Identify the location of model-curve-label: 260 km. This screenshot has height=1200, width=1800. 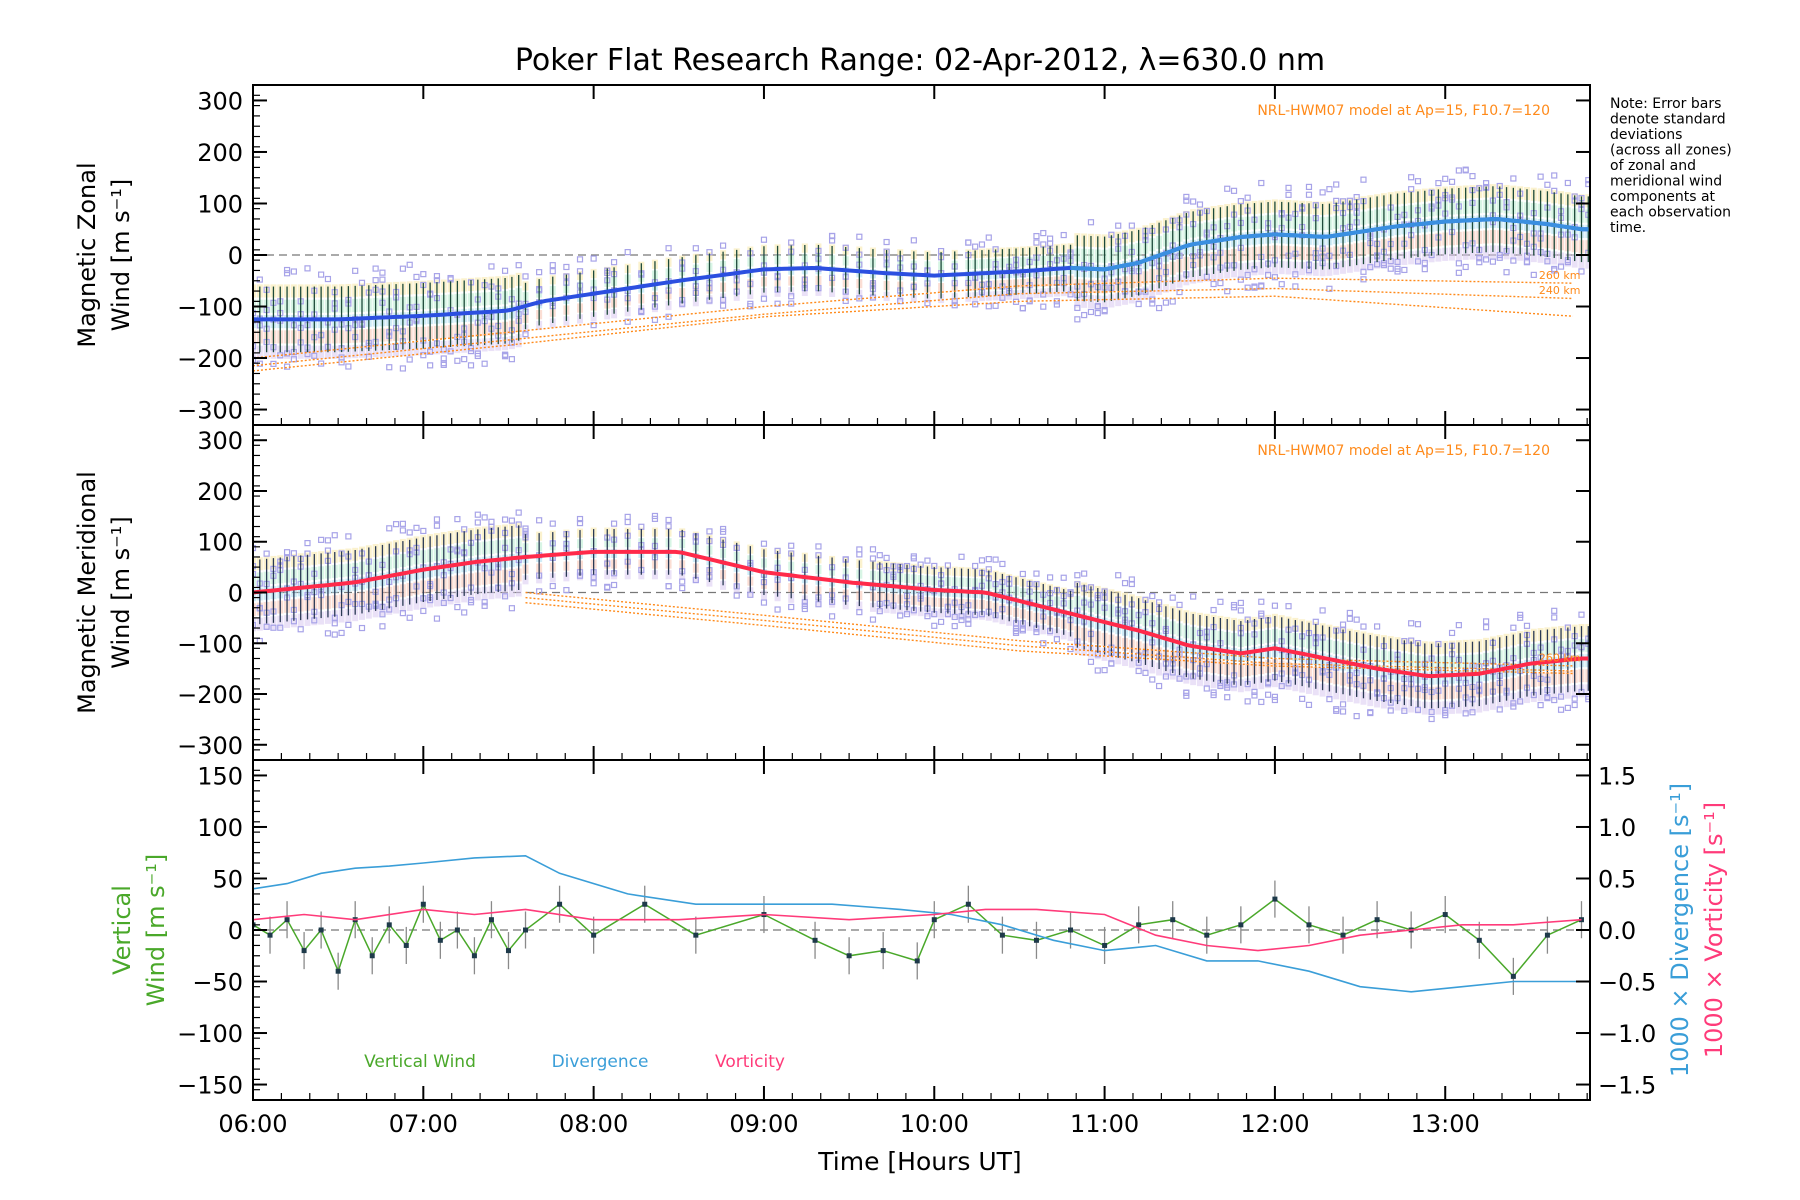
(1560, 275).